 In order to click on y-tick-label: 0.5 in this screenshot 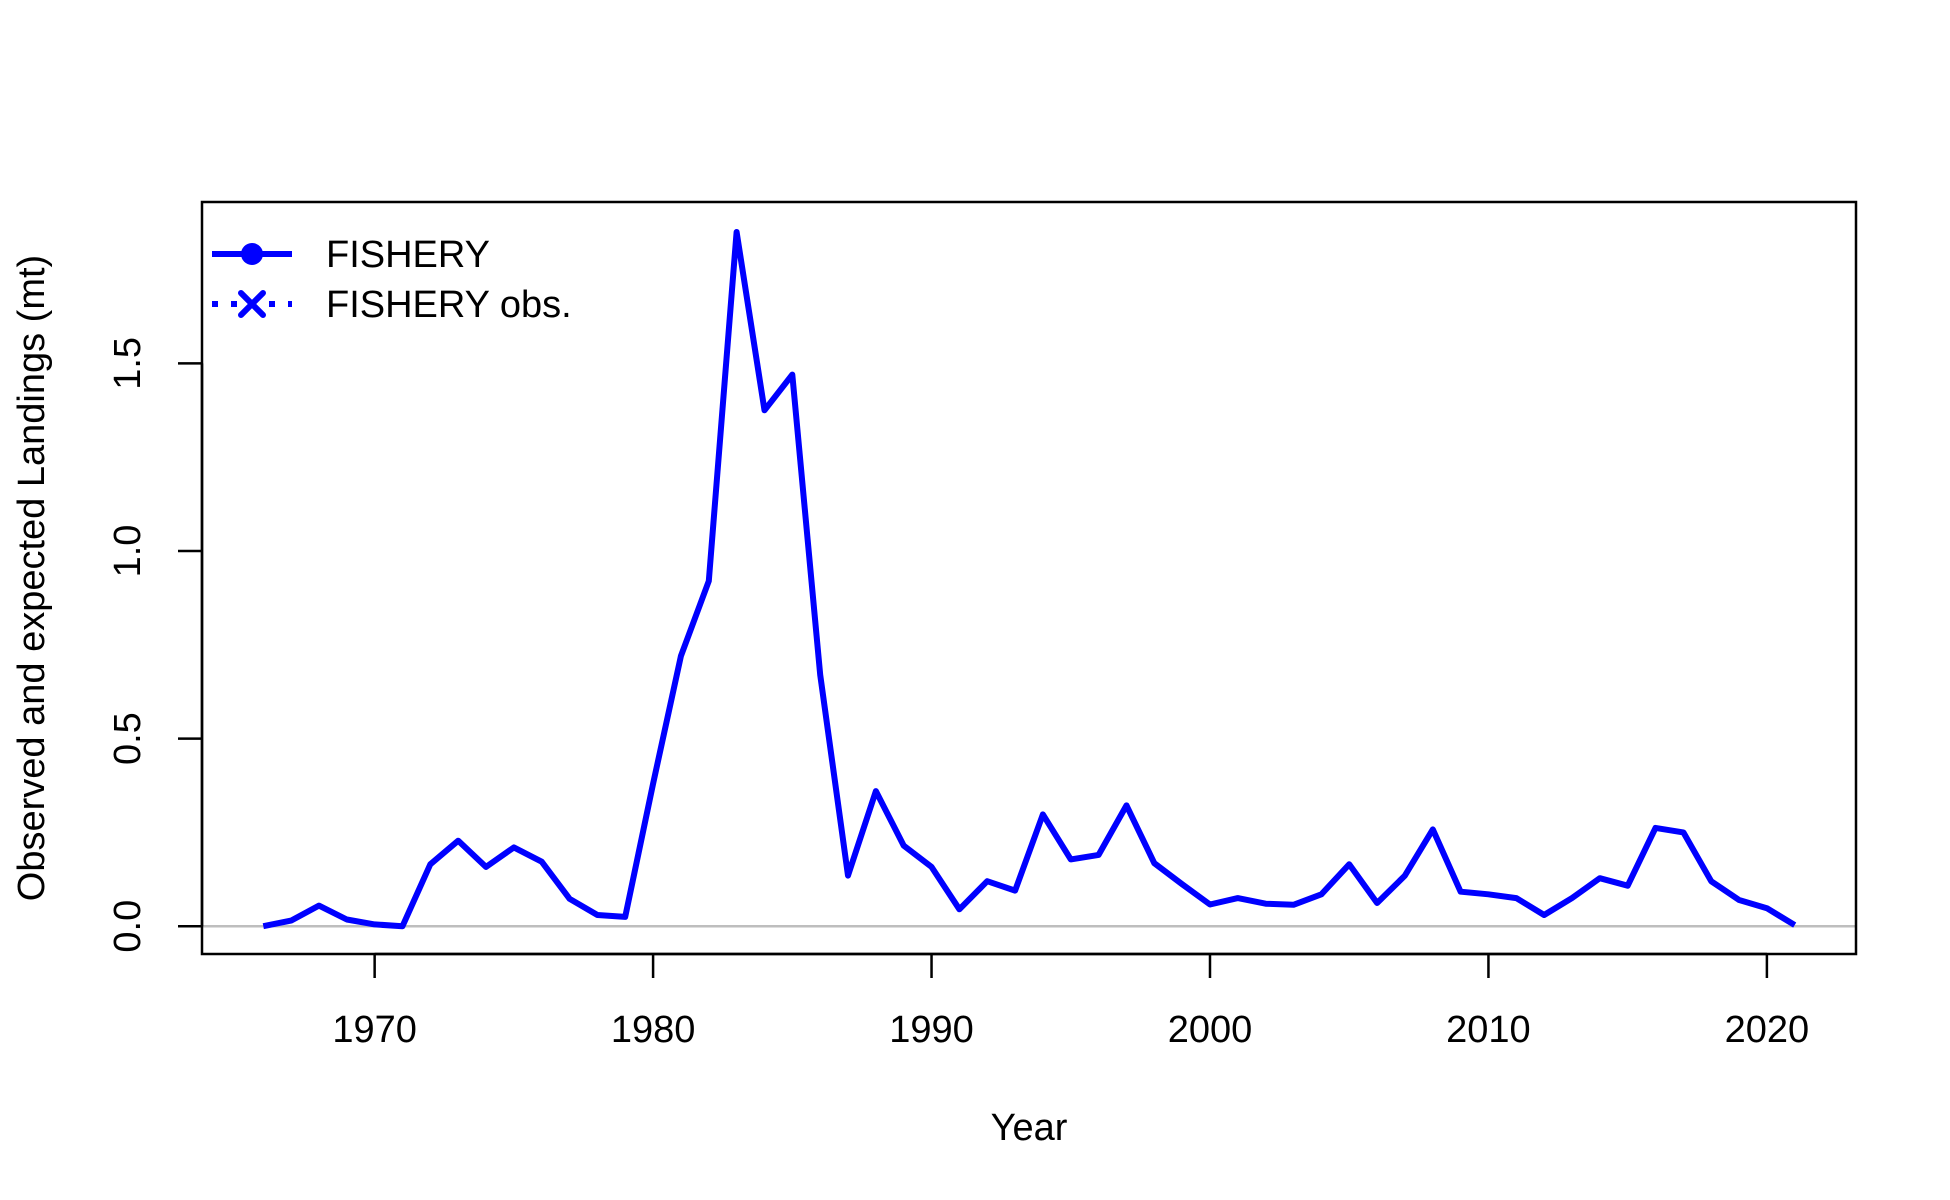, I will do `click(128, 738)`.